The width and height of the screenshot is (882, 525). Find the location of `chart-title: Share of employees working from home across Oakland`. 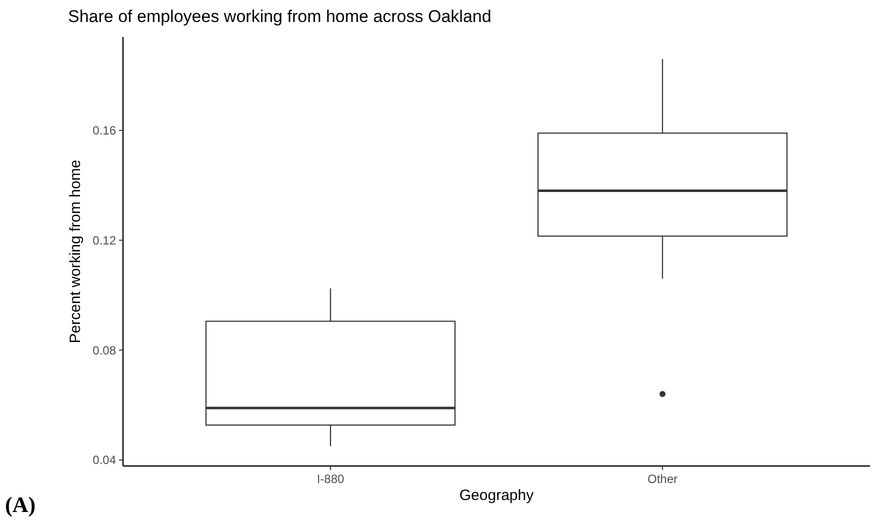

chart-title: Share of employees working from home across Oakland is located at coordinates (280, 16).